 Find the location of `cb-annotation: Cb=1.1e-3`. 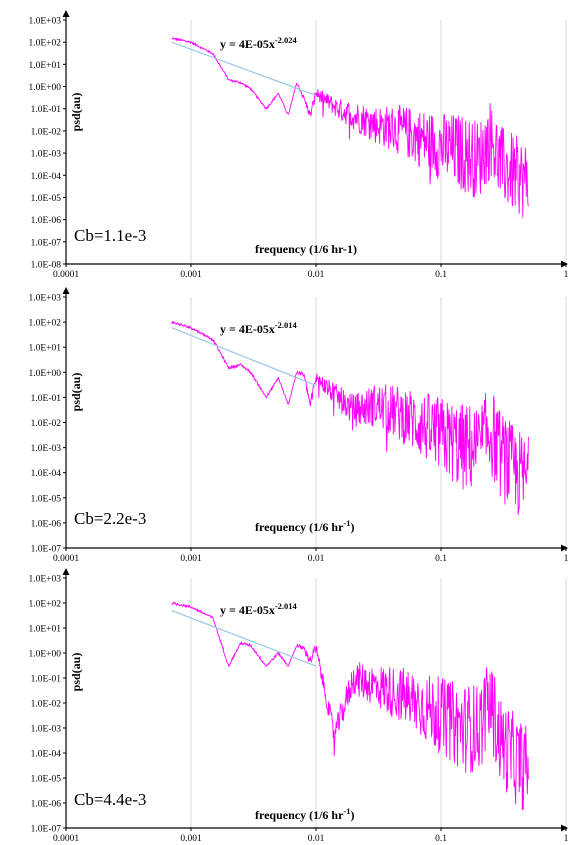

cb-annotation: Cb=1.1e-3 is located at coordinates (110, 235).